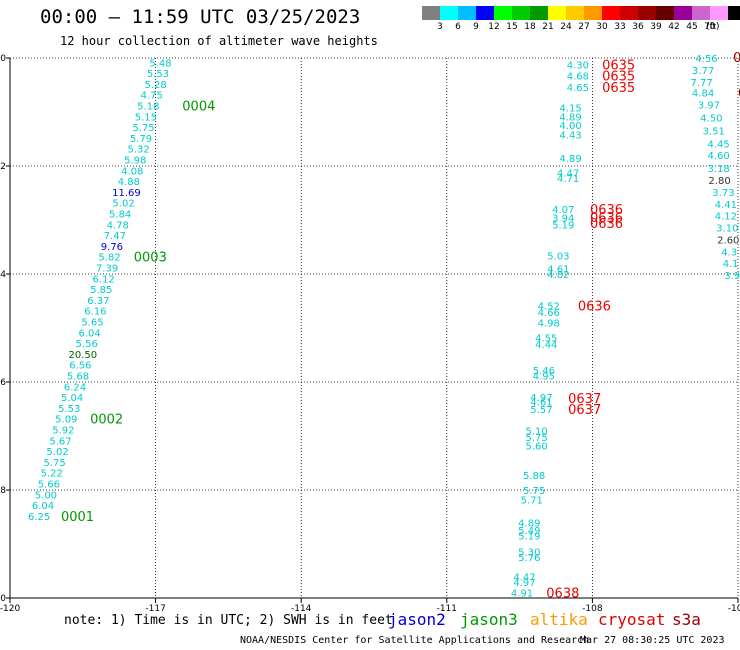 This screenshot has width=740, height=650. I want to click on wave-height-value: 3.9, so click(732, 276).